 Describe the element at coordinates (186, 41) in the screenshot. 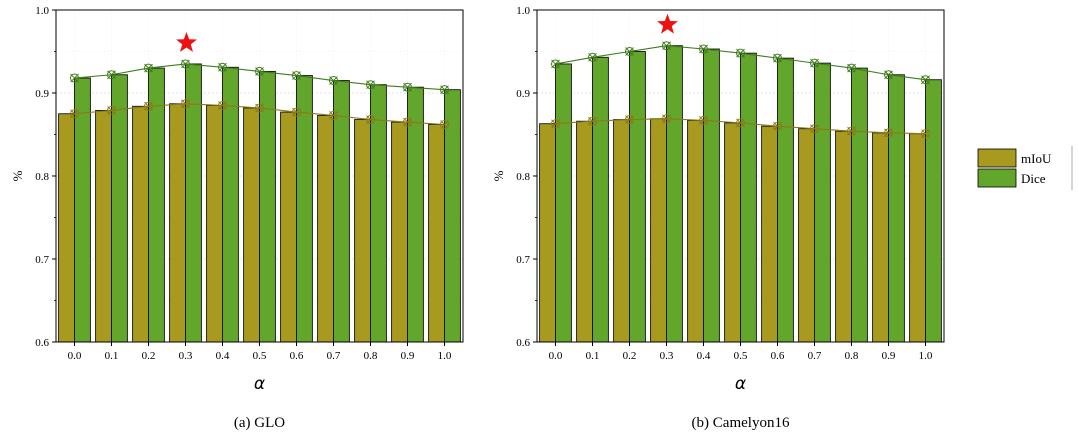

I see `best-alpha-star` at that location.